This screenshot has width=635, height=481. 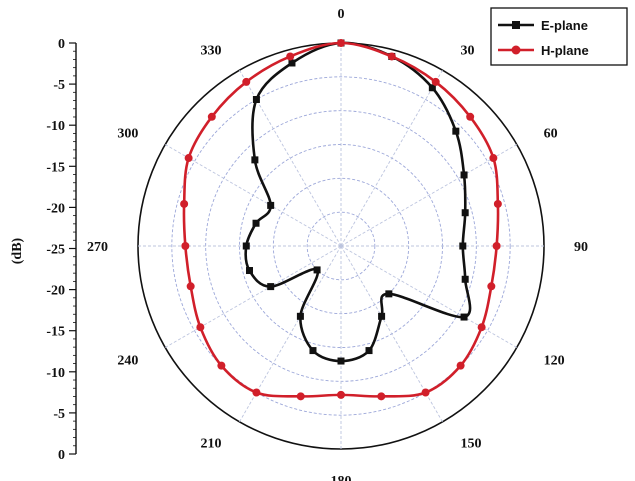 I want to click on angle-tick-label: 180, so click(x=341, y=477).